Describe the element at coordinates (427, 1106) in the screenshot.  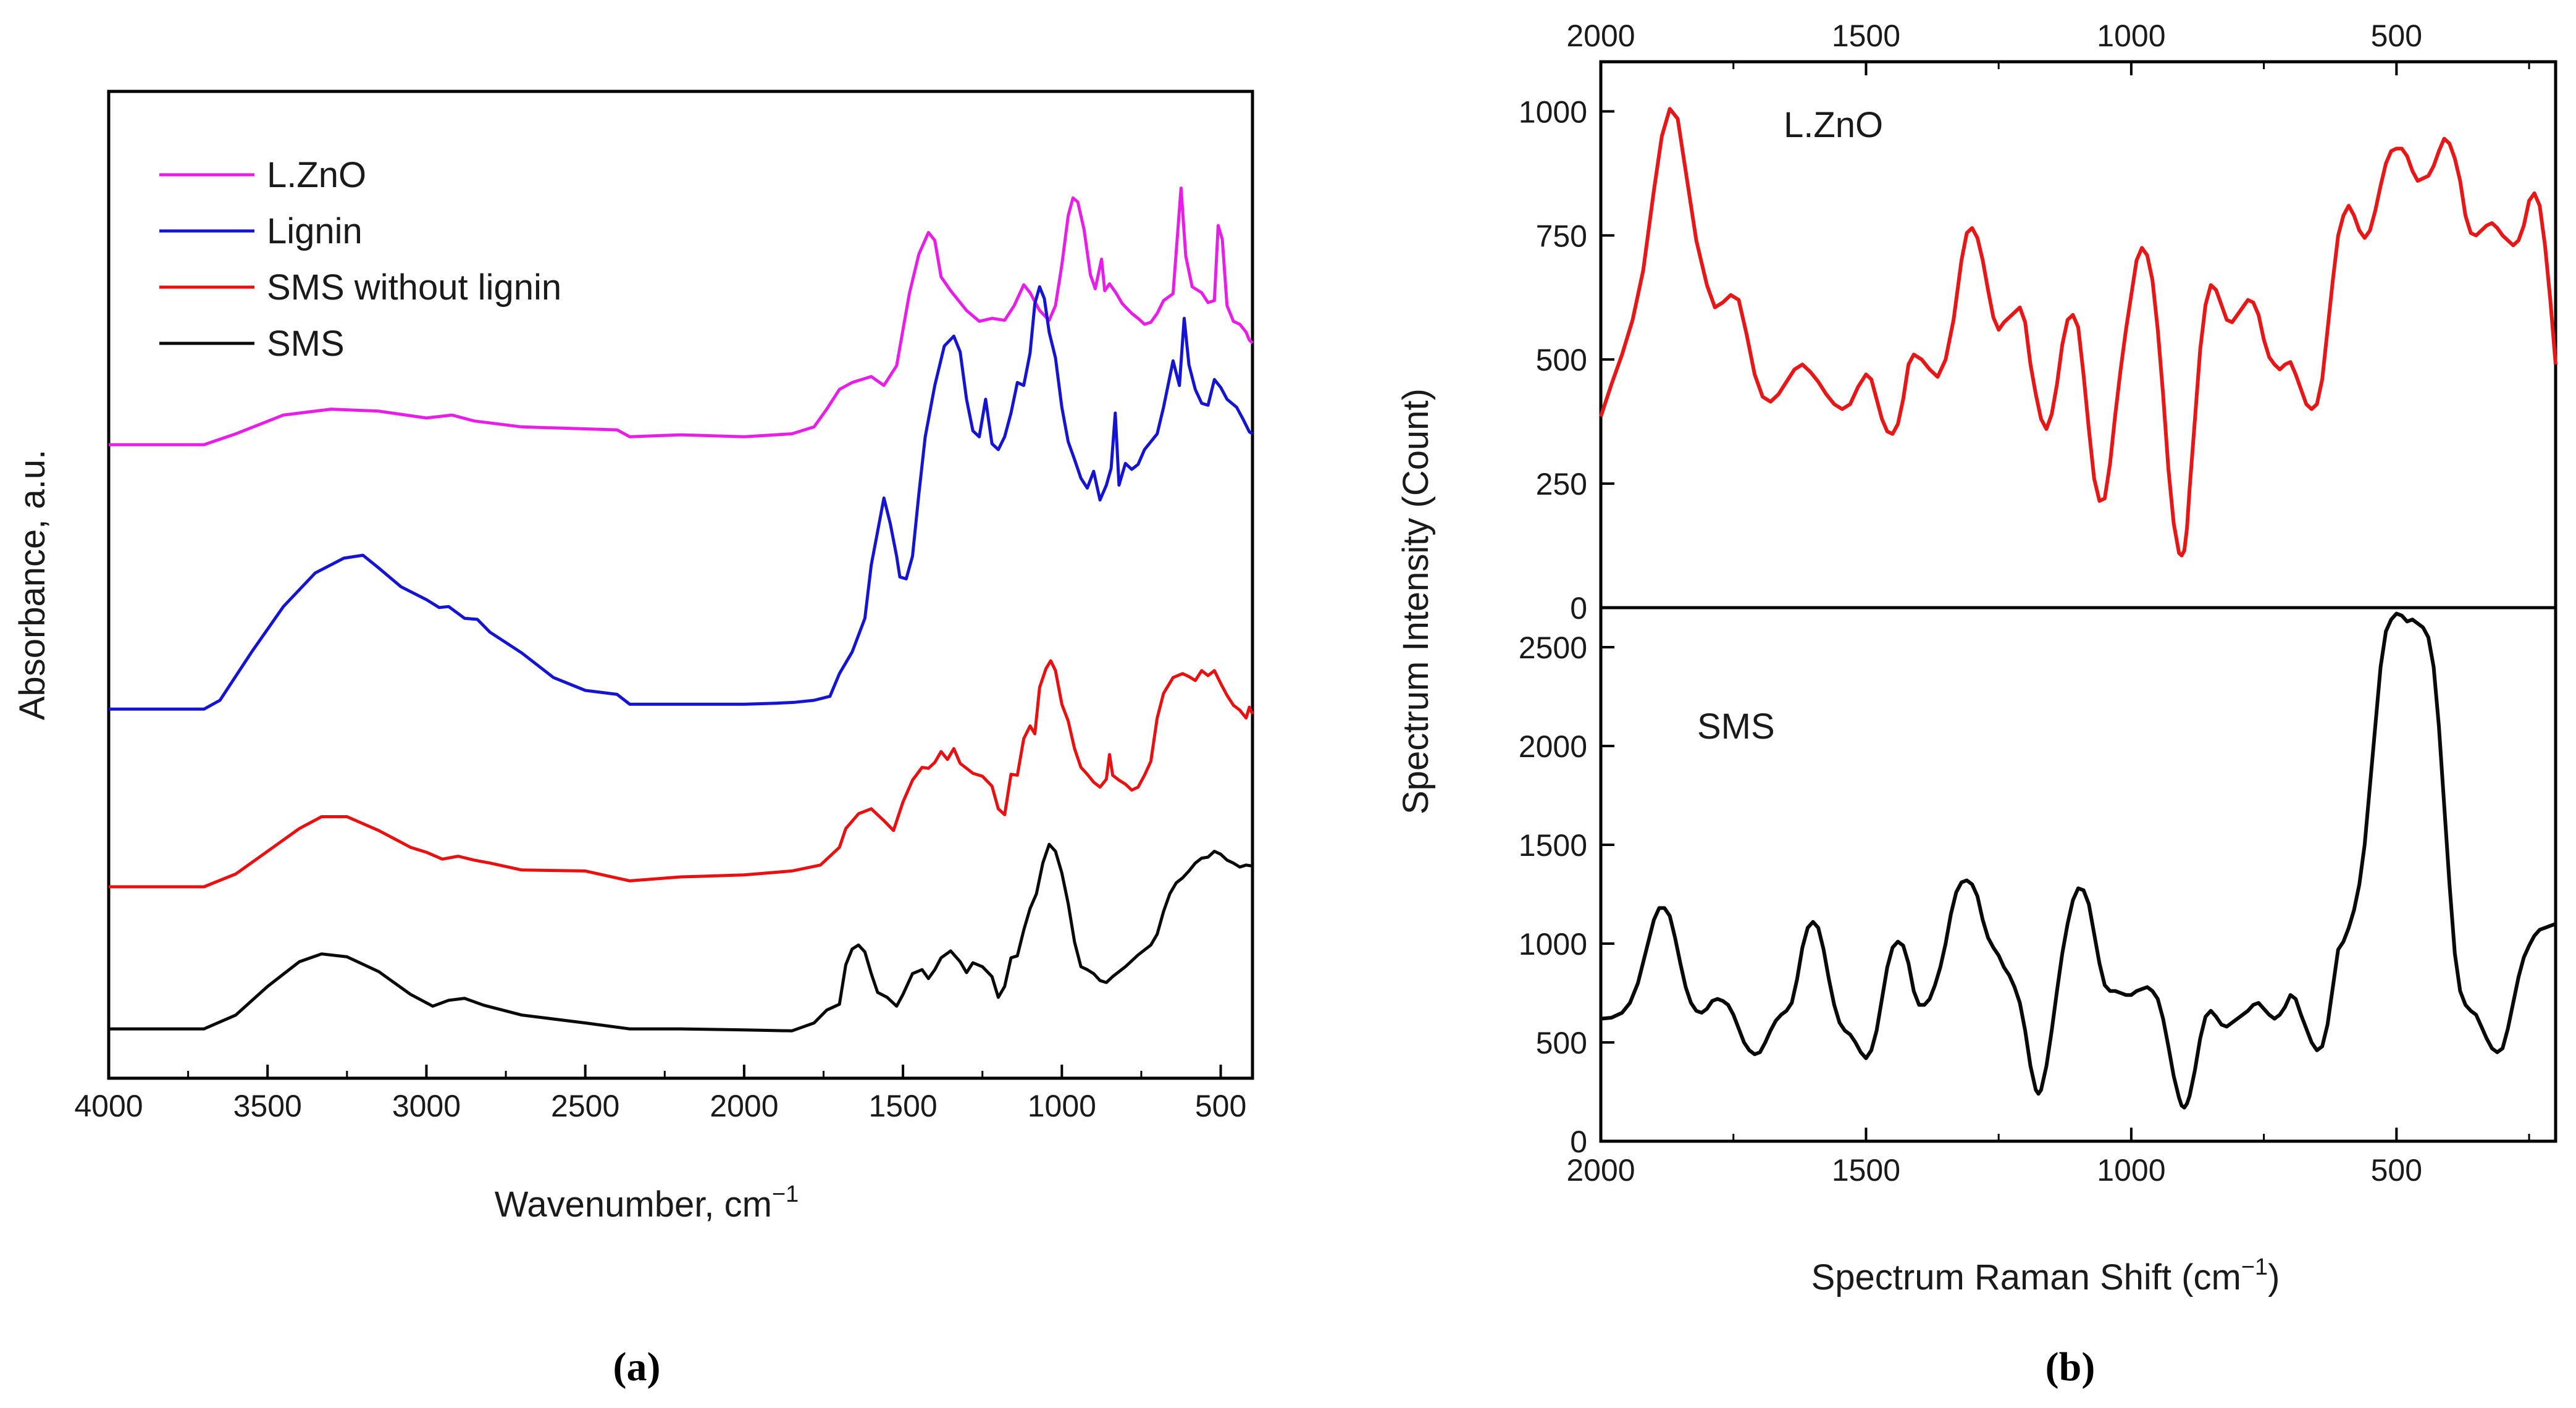
I see `ftir-x-tick-label: 3000` at that location.